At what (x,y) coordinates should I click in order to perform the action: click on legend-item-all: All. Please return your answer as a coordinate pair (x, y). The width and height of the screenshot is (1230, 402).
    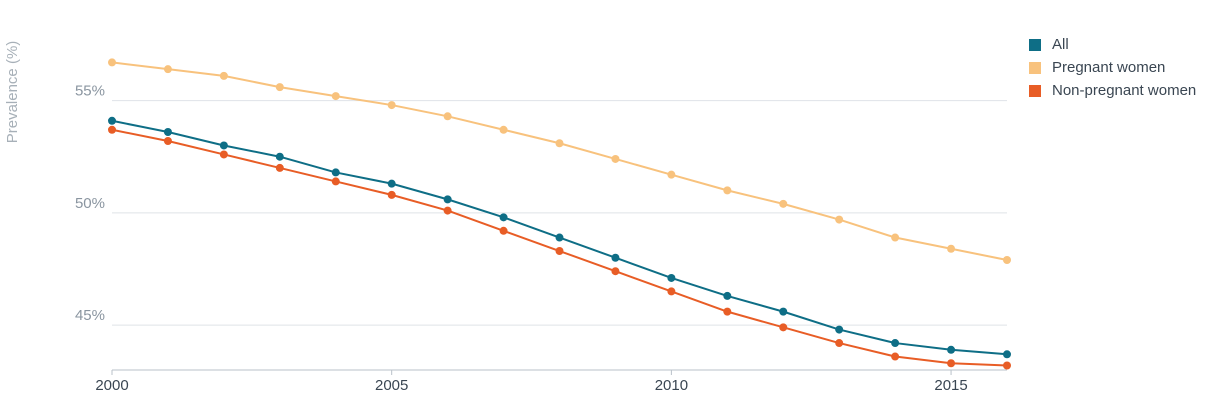
    Looking at the image, I should click on (1112, 44).